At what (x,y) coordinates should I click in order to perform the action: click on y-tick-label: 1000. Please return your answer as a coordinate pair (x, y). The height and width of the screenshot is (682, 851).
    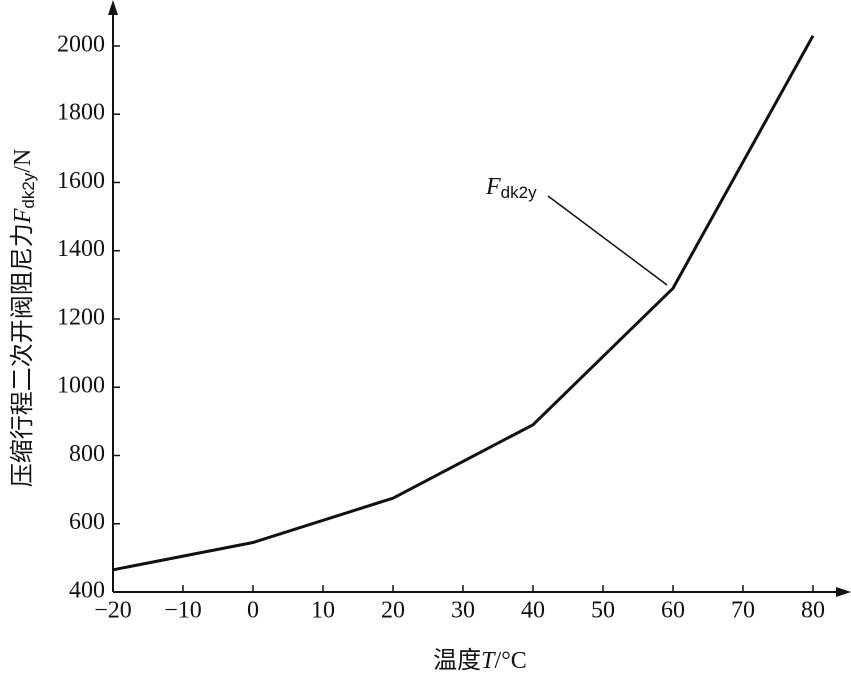
    Looking at the image, I should click on (81, 386).